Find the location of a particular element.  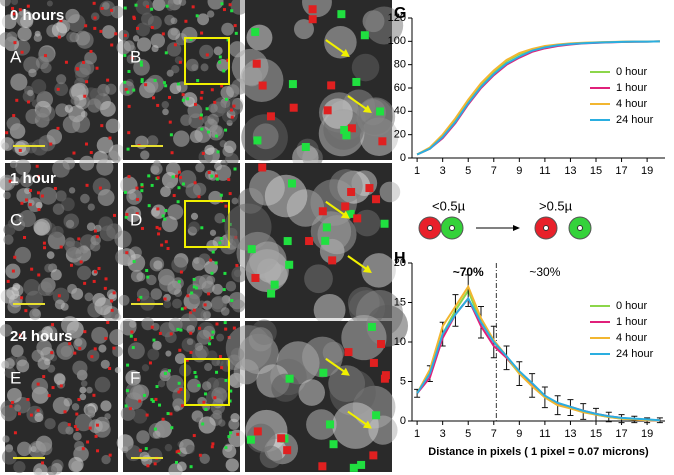

panel-letter: H is located at coordinates (400, 258).